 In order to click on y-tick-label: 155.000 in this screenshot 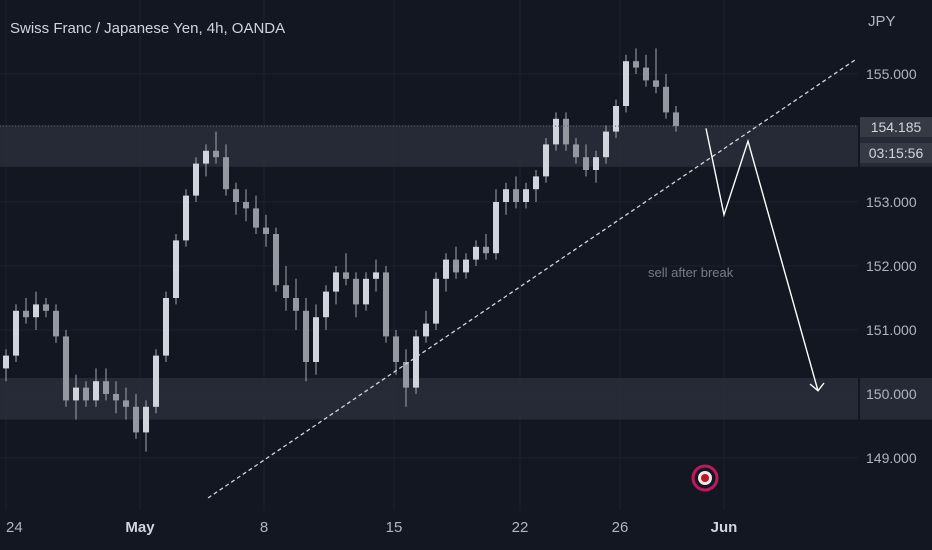, I will do `click(891, 74)`.